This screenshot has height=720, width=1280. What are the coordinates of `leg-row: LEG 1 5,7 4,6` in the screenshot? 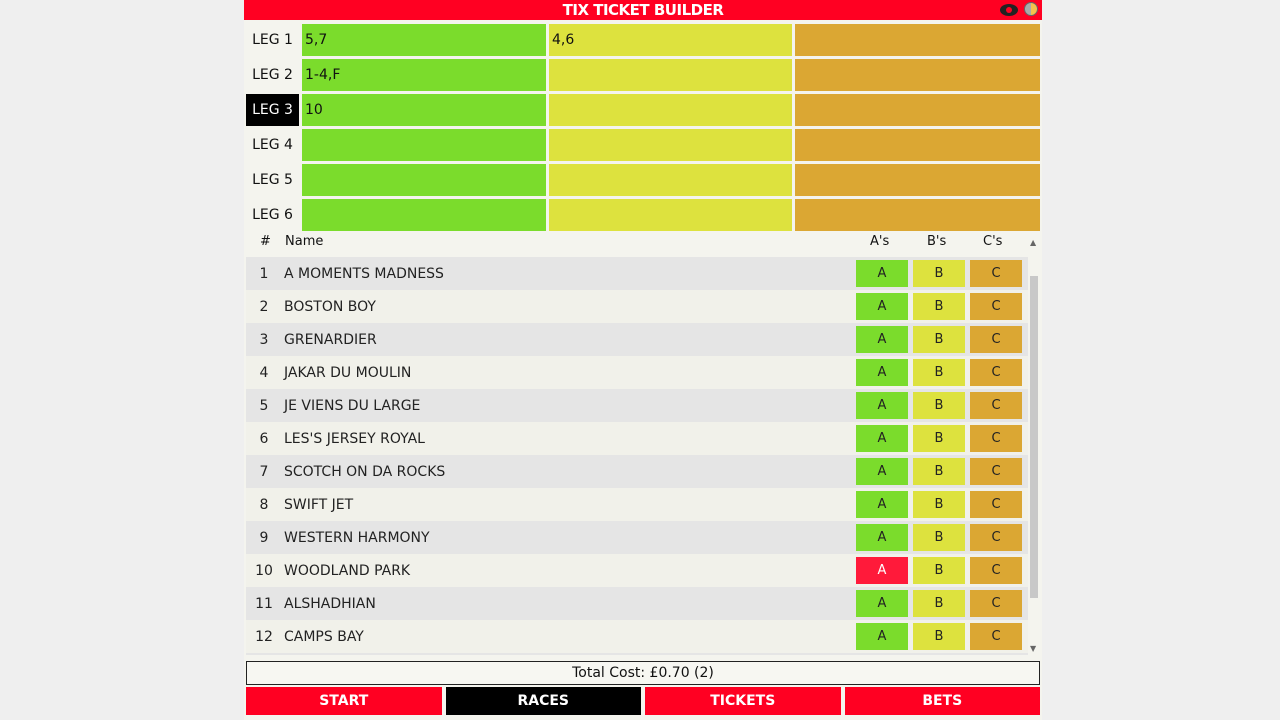 It's located at (643, 41).